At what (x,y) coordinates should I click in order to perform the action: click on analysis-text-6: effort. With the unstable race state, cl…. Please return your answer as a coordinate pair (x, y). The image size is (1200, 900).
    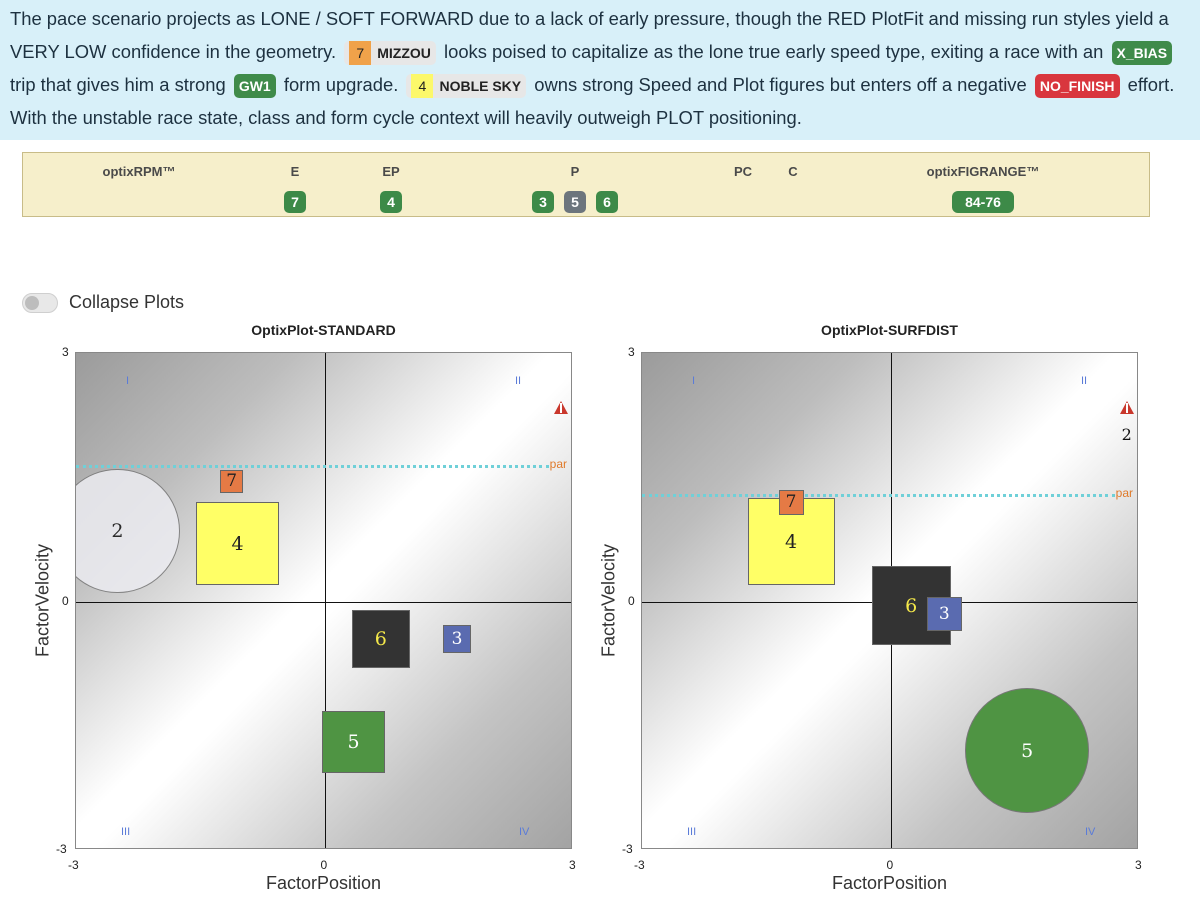
    Looking at the image, I should click on (592, 101).